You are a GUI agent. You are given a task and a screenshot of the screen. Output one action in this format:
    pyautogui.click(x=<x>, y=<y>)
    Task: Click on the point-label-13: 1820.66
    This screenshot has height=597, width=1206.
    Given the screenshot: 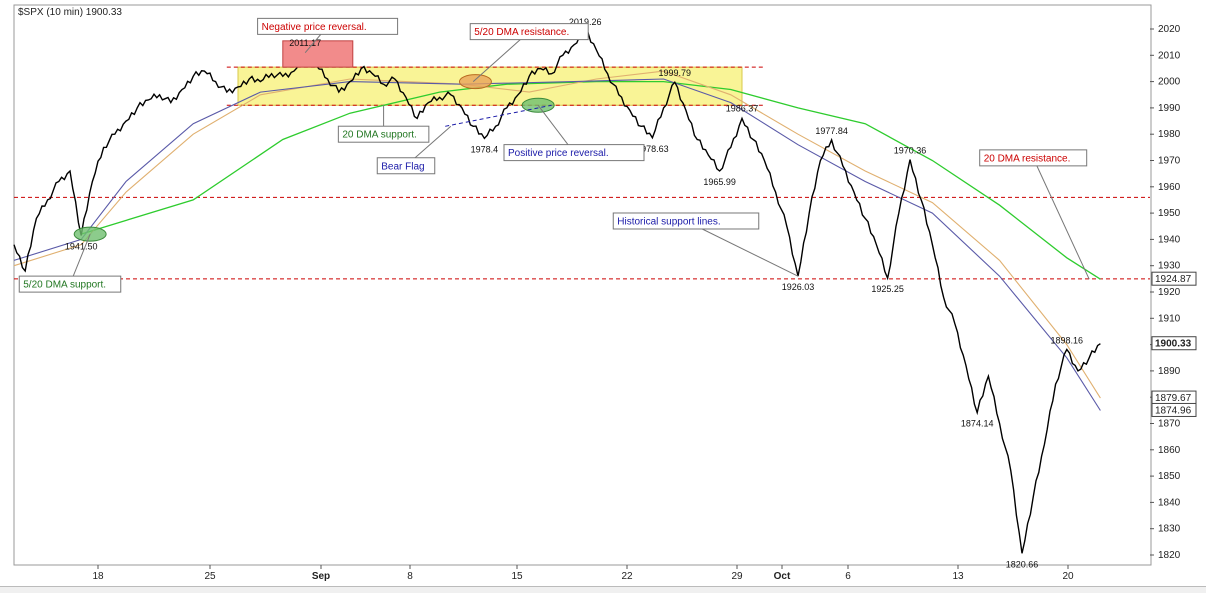 What is the action you would take?
    pyautogui.click(x=1022, y=564)
    